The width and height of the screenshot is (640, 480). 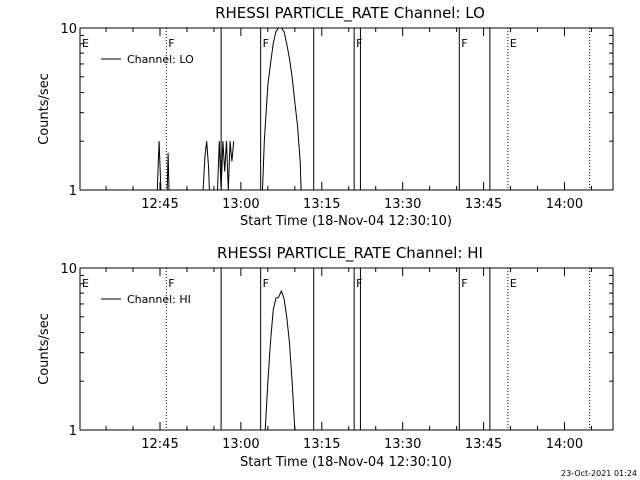 I want to click on hi-series, so click(x=280, y=360).